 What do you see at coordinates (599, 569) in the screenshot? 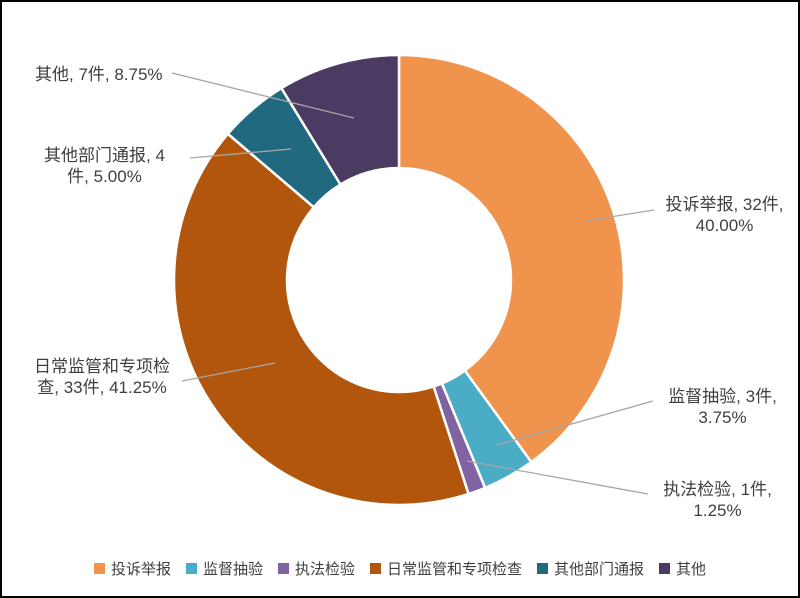
I see `legend-label: 其他部门通报` at bounding box center [599, 569].